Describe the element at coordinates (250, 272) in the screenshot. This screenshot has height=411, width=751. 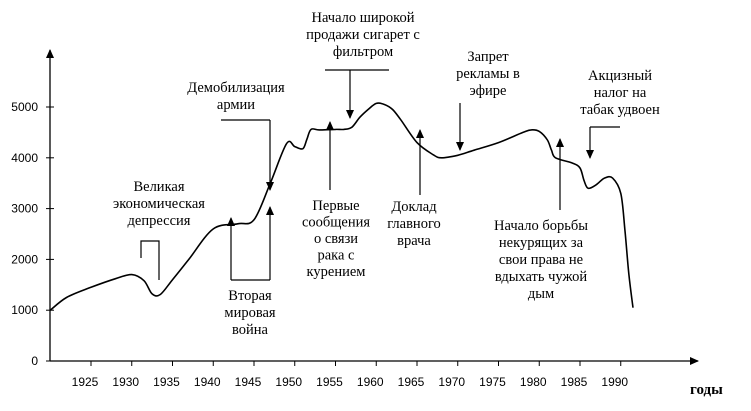
I see `annotation-ww2: Вторая мировая война` at that location.